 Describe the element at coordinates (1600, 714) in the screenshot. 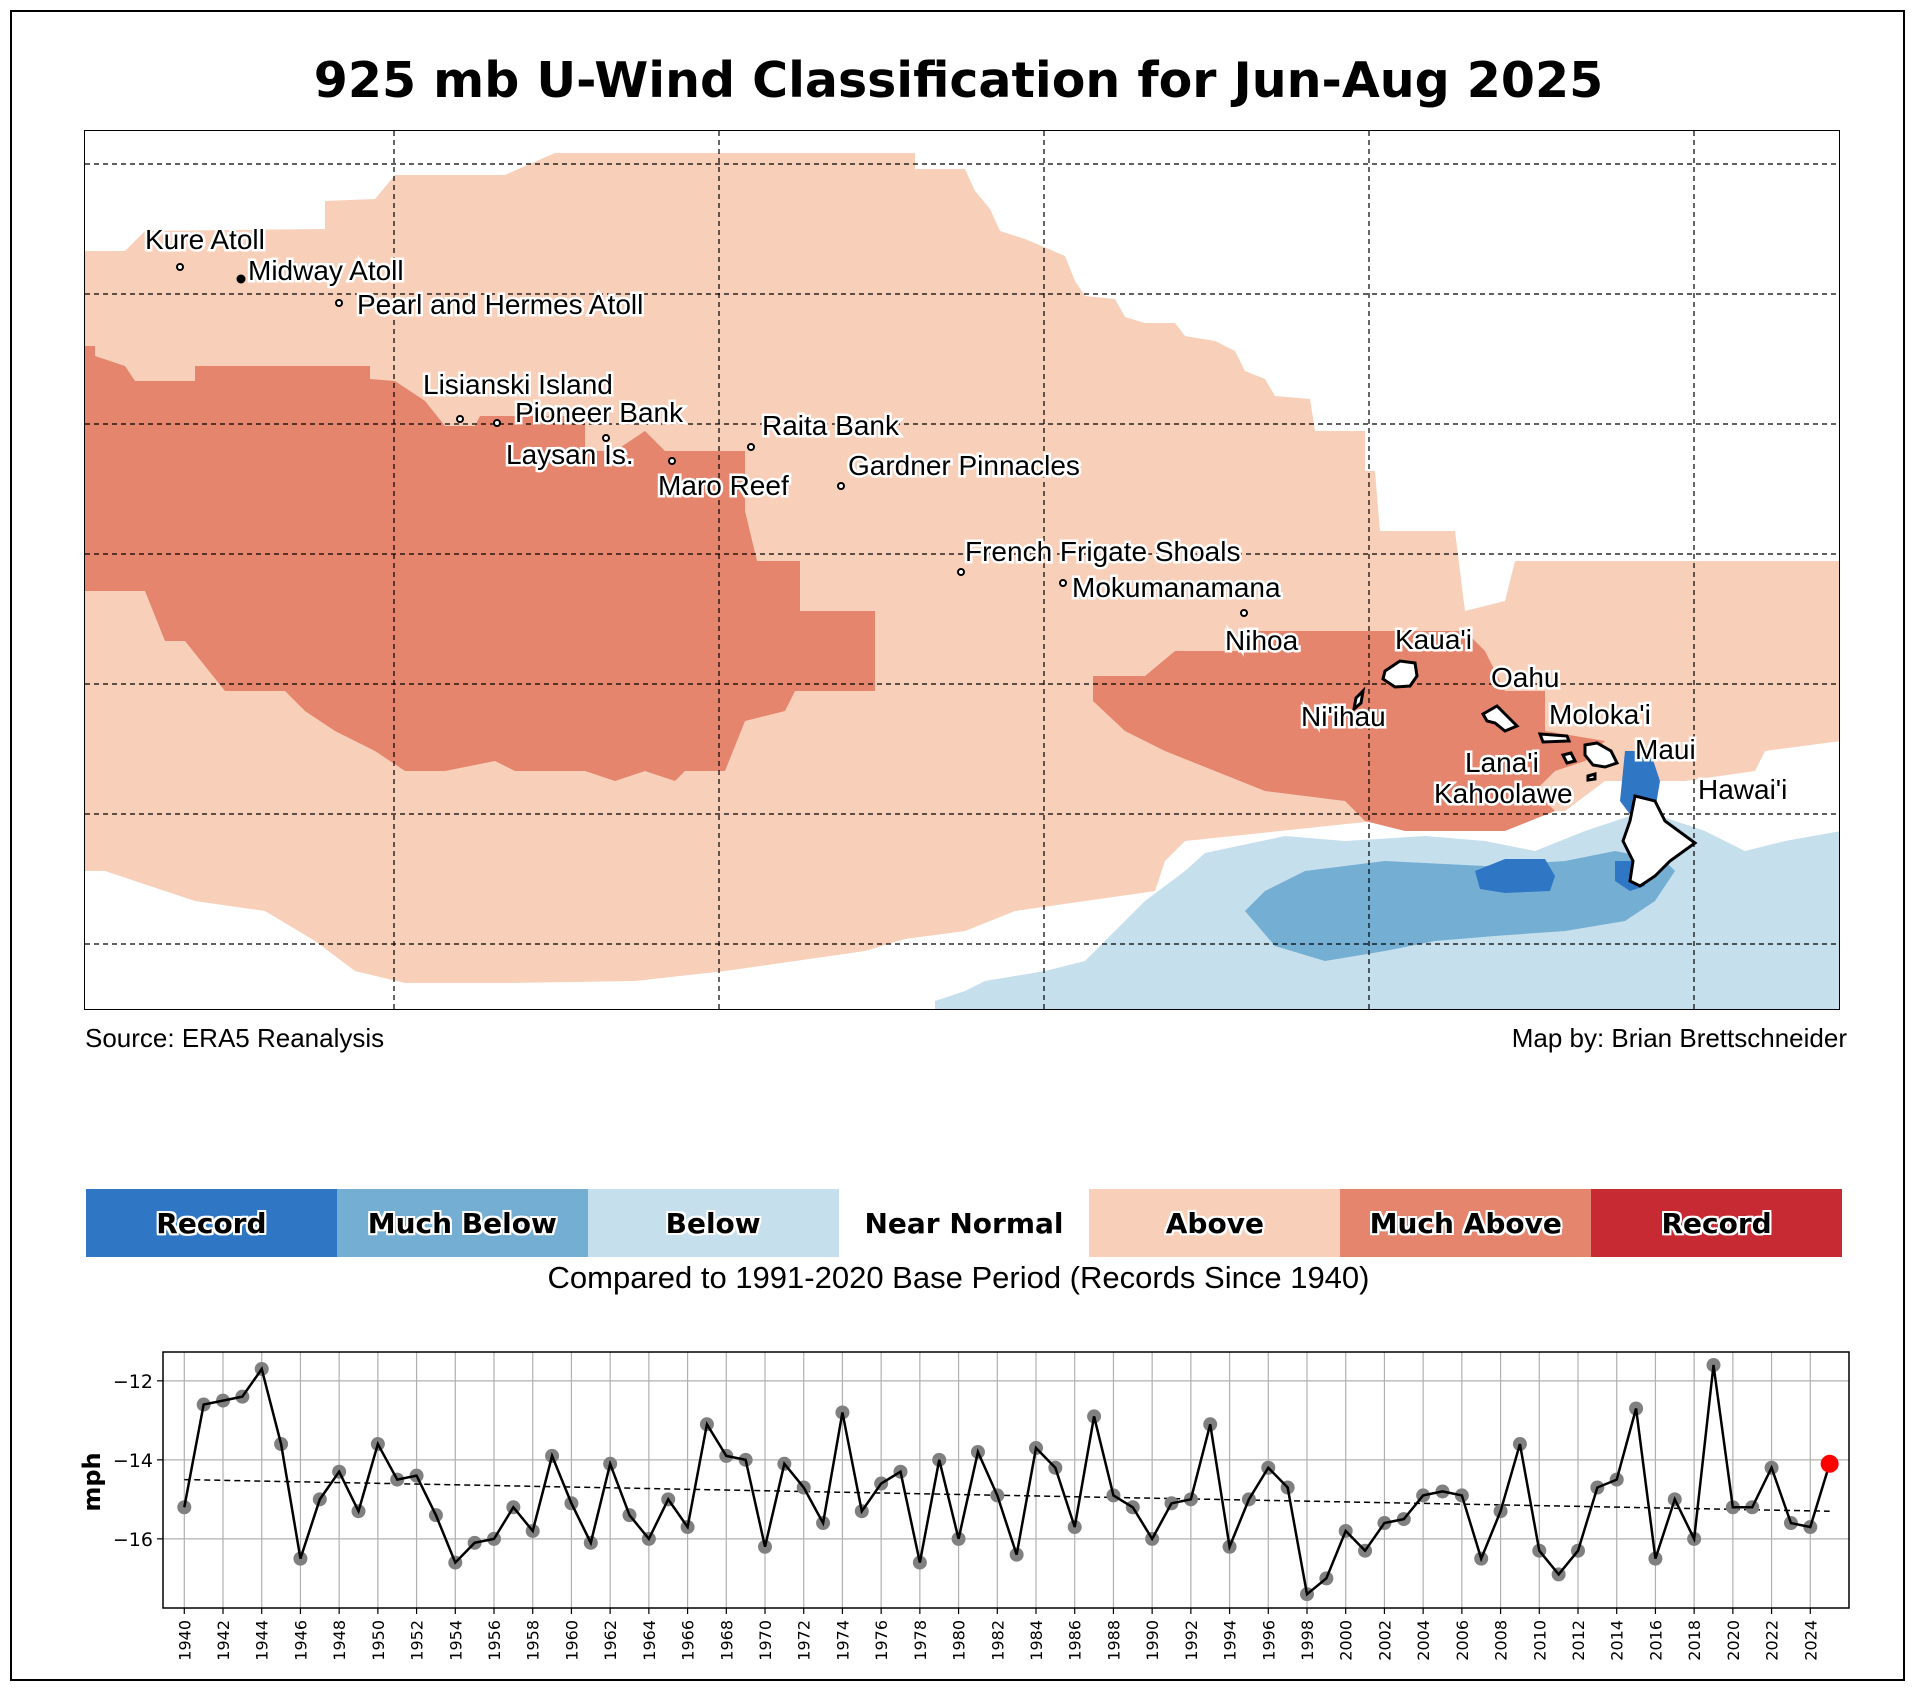

I see `label-molokai: Moloka'i` at that location.